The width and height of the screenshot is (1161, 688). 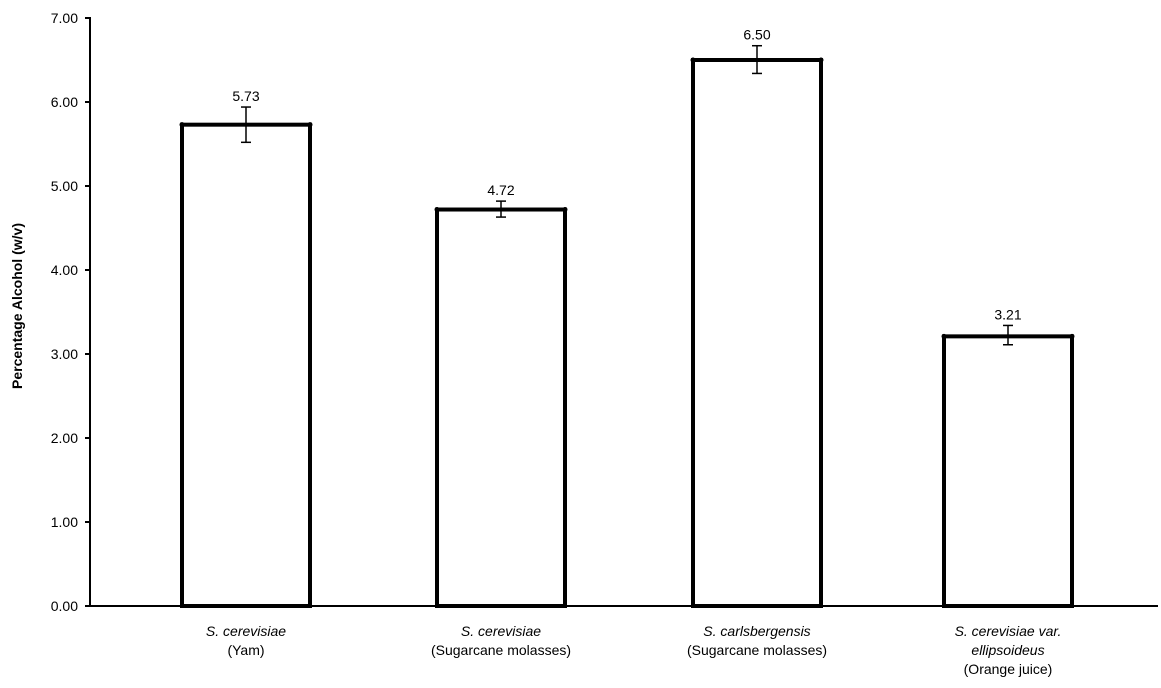 I want to click on category-species: ellipsoideus, so click(x=1007, y=650).